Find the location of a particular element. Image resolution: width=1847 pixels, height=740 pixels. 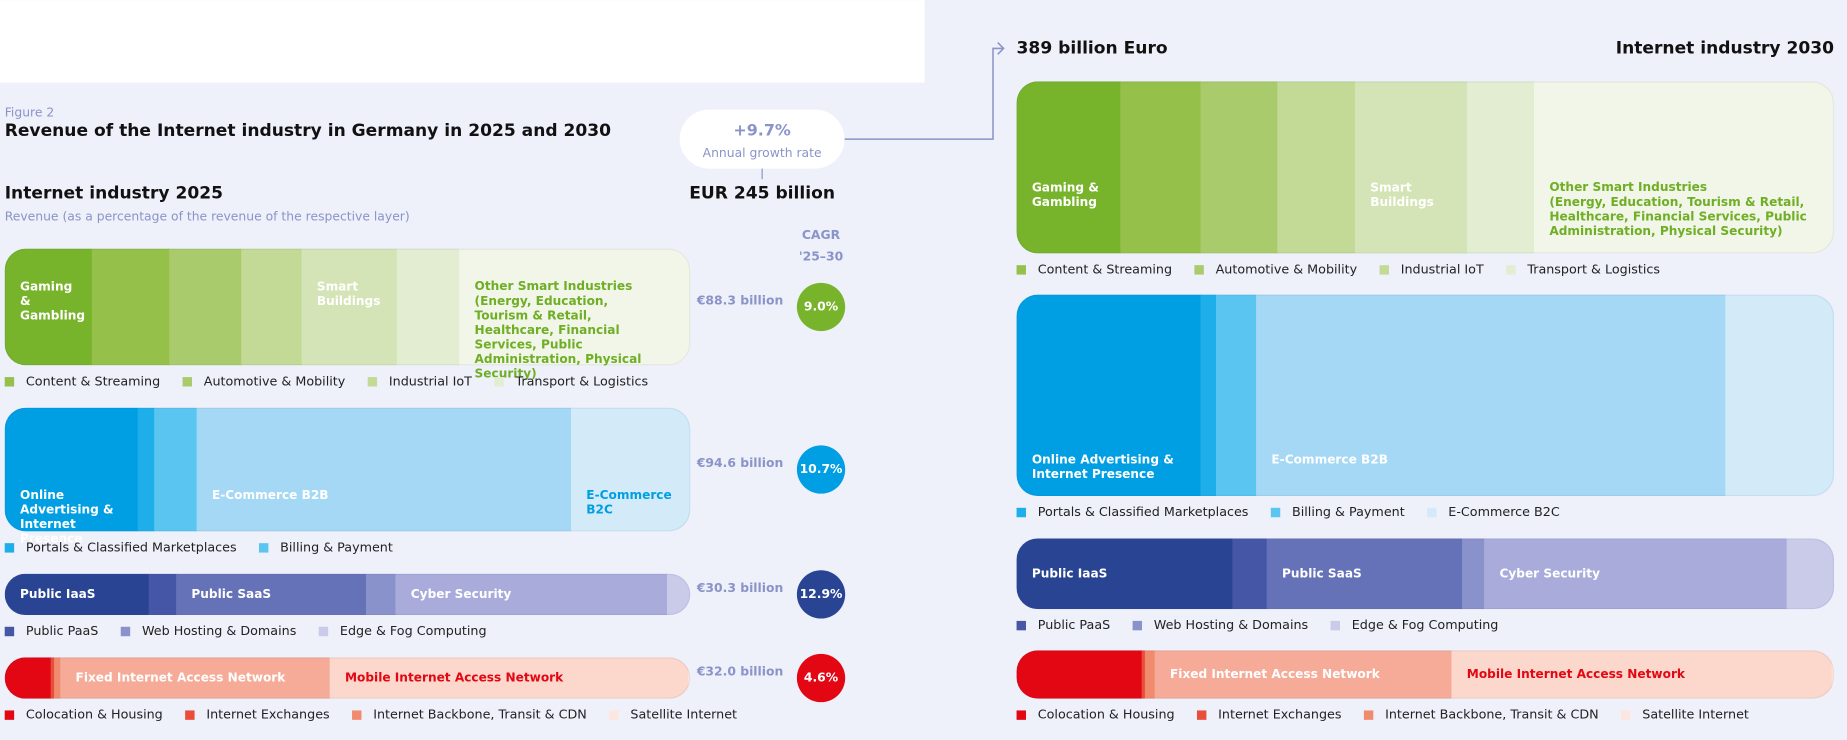

legend-label: Transport & Logistics is located at coordinates (1593, 268).